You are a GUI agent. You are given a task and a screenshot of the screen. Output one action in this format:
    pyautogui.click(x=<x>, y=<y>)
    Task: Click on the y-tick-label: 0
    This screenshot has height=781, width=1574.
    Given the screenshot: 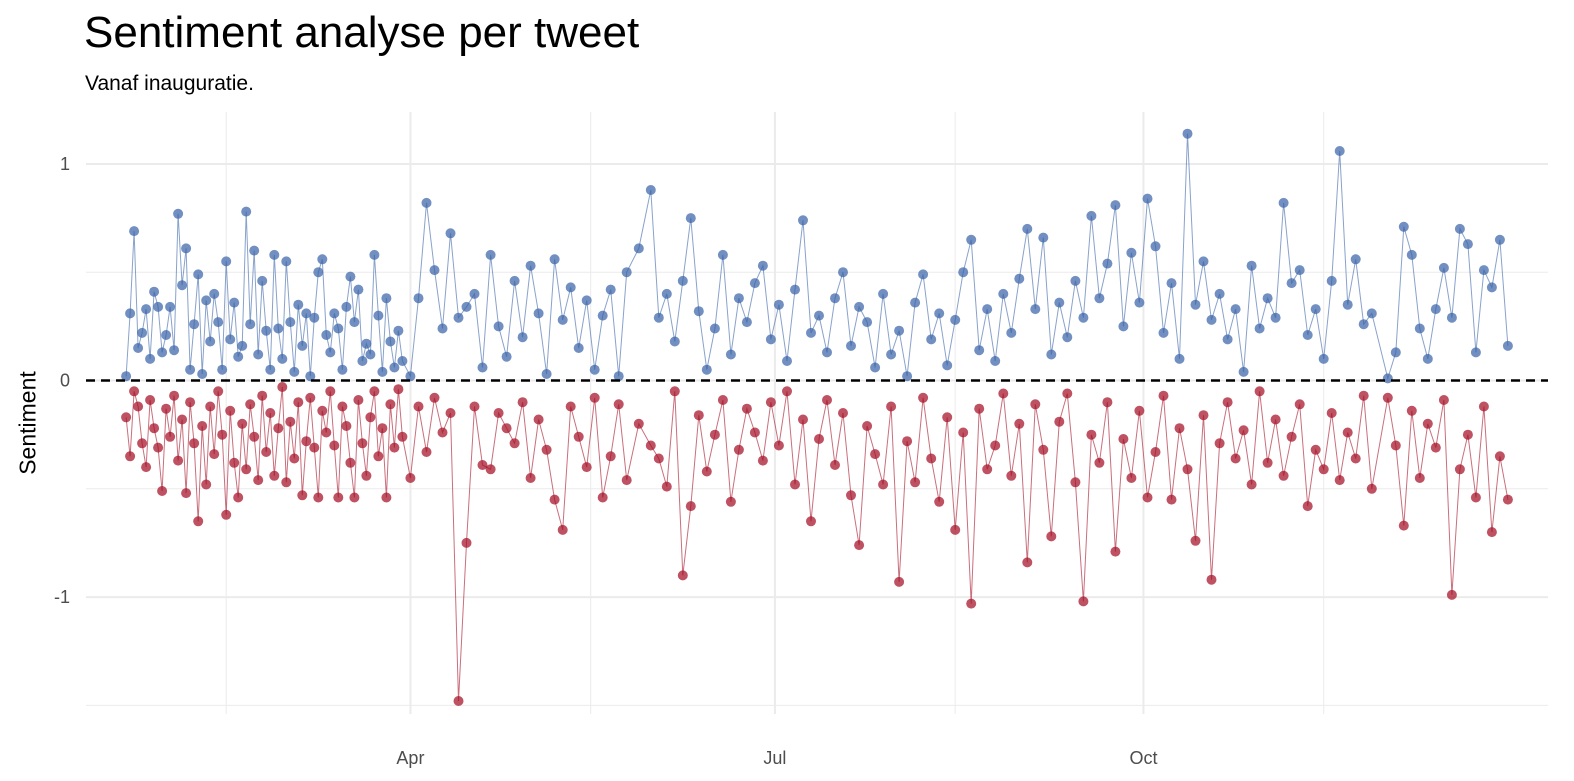 What is the action you would take?
    pyautogui.click(x=65, y=381)
    